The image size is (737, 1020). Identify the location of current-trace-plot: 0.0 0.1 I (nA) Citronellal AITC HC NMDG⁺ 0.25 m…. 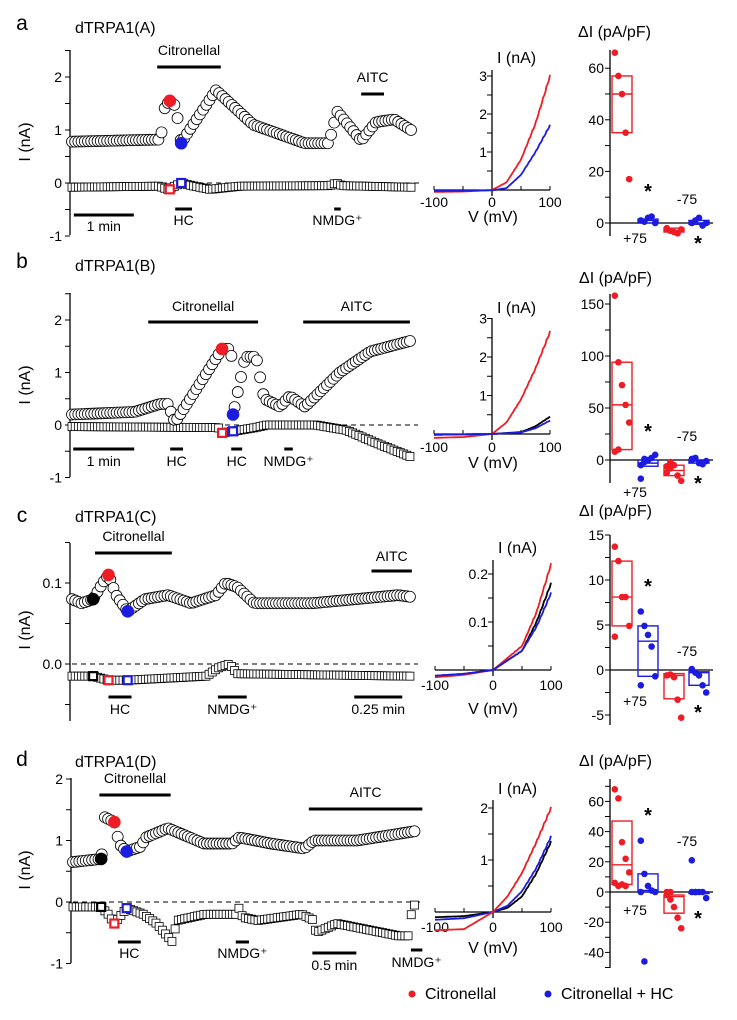
(217, 624).